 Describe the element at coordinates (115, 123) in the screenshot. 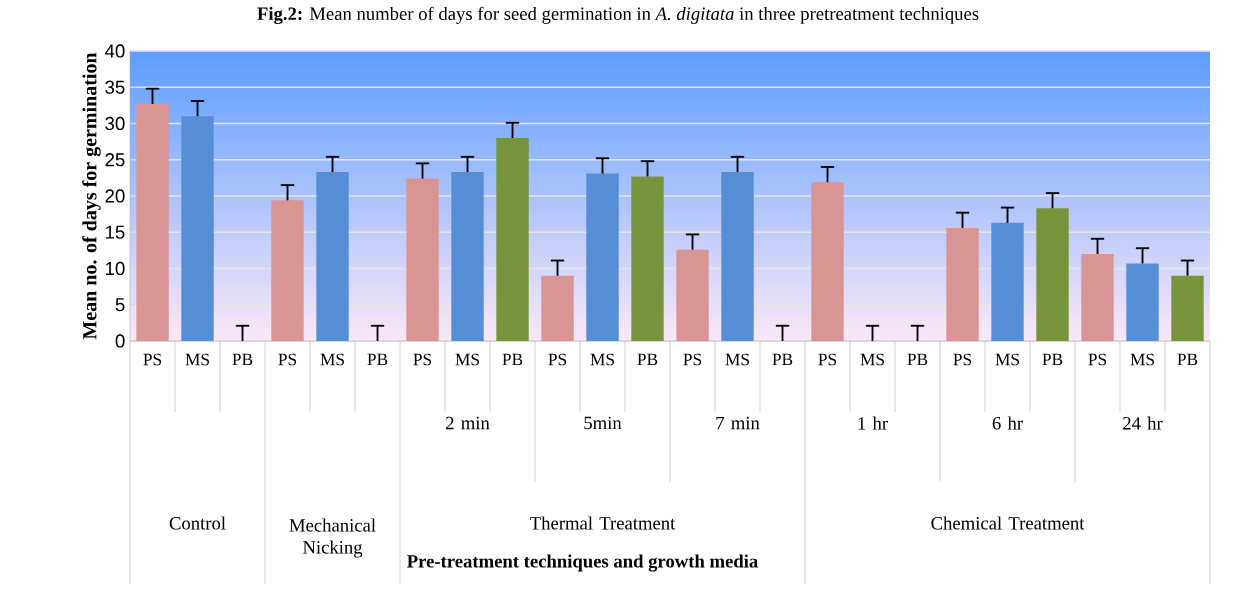

I see `y-tick-label: 30` at that location.